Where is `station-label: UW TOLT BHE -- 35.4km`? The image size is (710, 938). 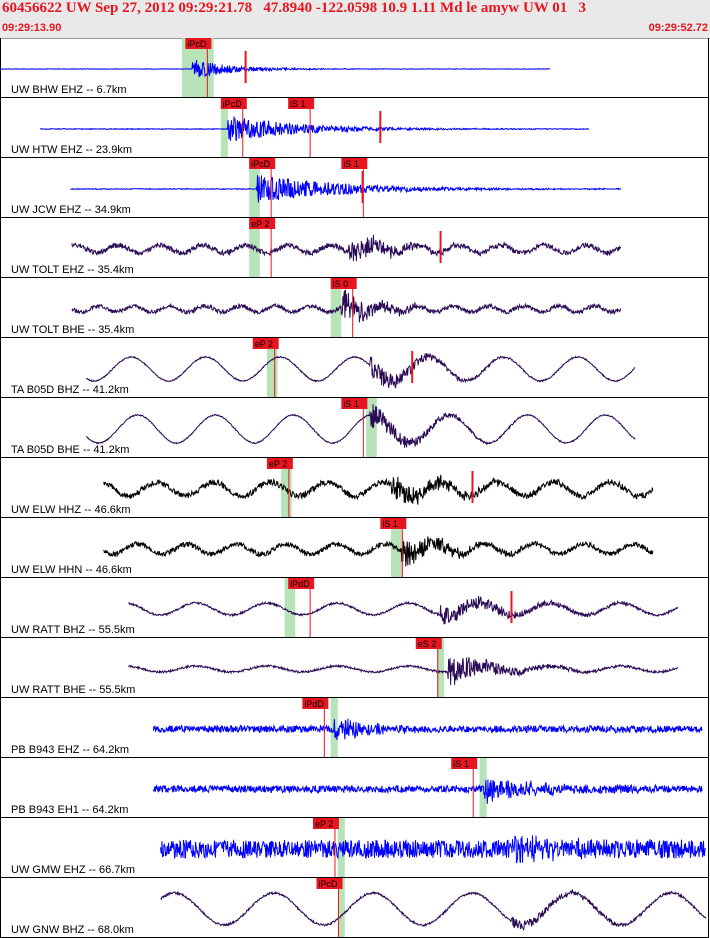
station-label: UW TOLT BHE -- 35.4km is located at coordinates (73, 330).